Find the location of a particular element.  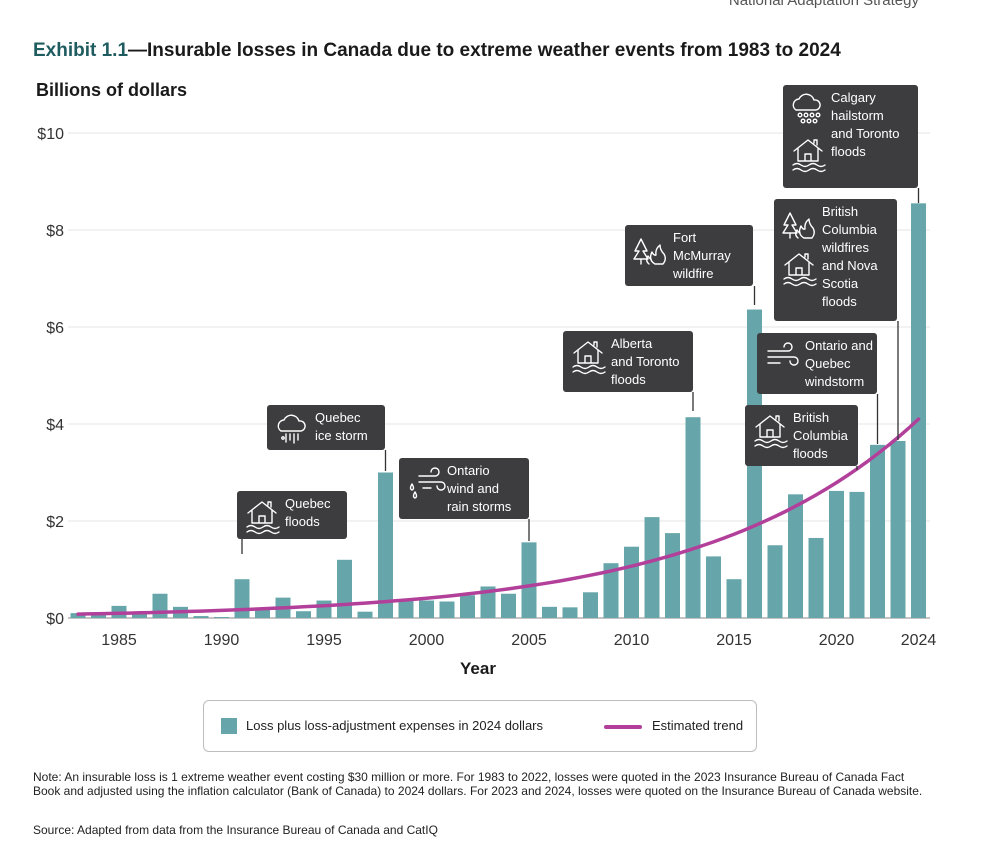

y-tick-label: $6 is located at coordinates (55, 328).